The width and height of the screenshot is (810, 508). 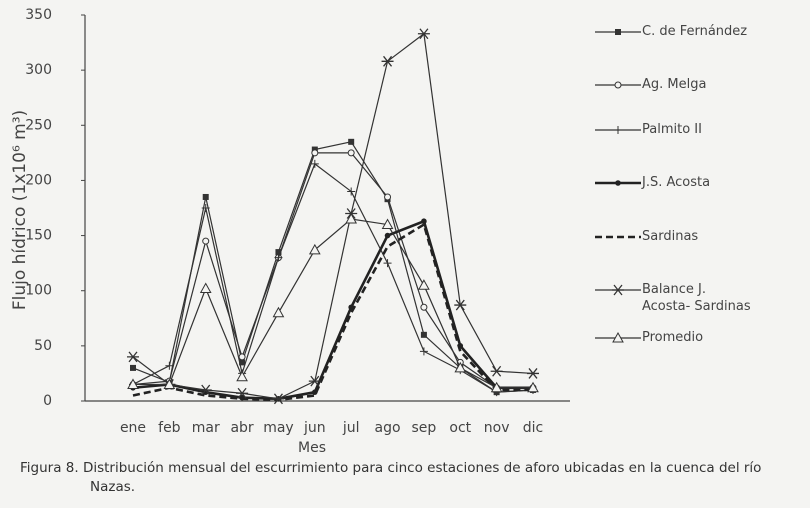 I want to click on x-tick-label: nov, so click(x=497, y=428).